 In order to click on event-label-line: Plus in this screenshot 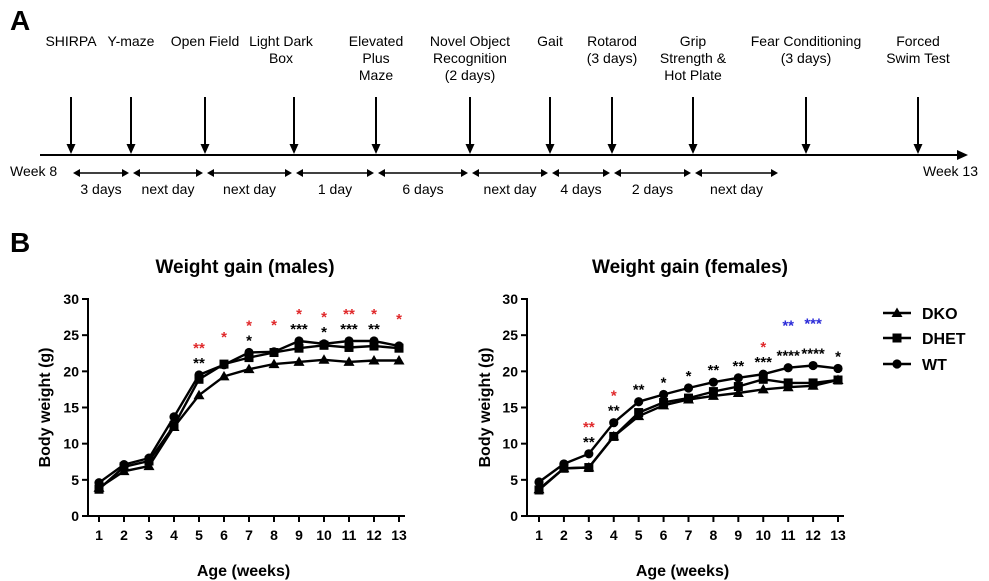, I will do `click(375, 58)`.